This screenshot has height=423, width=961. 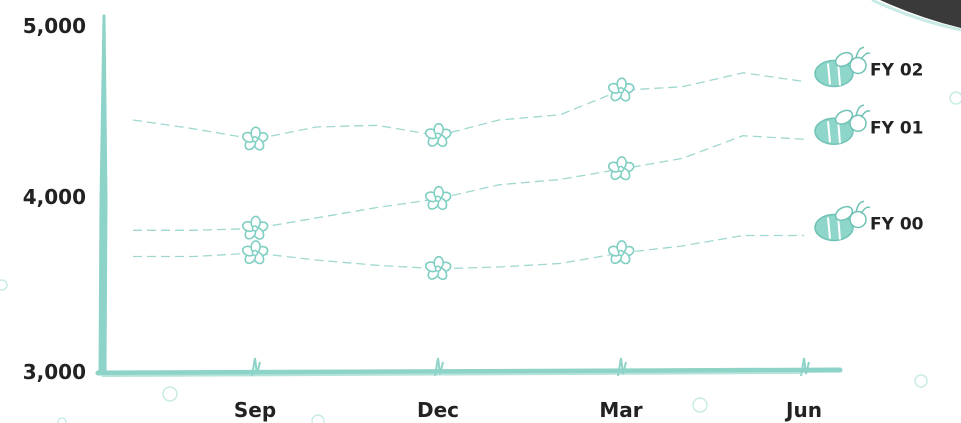 What do you see at coordinates (897, 128) in the screenshot?
I see `series-name-label: FY 01` at bounding box center [897, 128].